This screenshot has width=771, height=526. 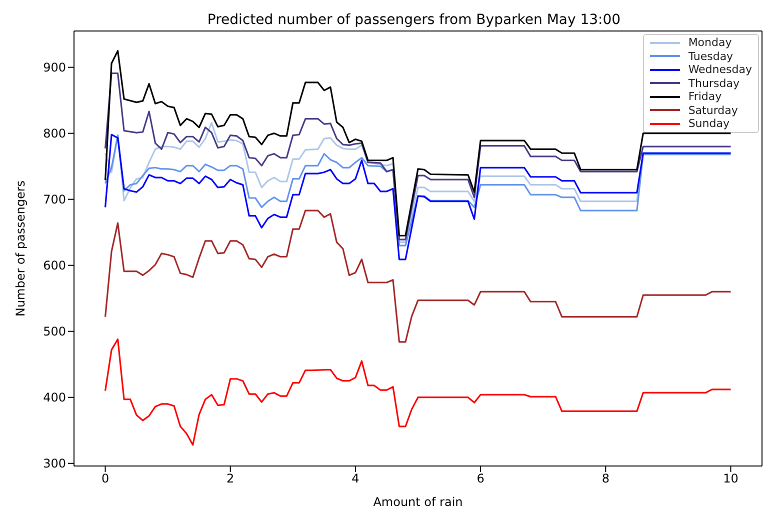 What do you see at coordinates (54, 265) in the screenshot?
I see `y-tick-label: 600` at bounding box center [54, 265].